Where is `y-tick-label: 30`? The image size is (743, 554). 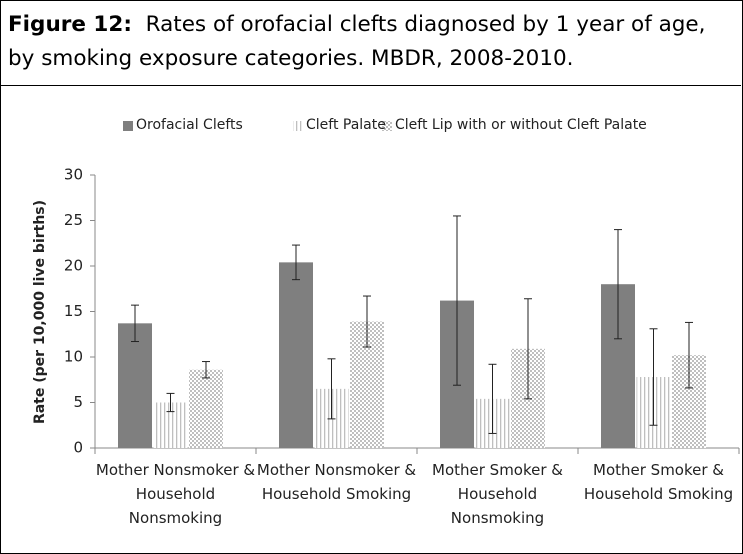 y-tick-label: 30 is located at coordinates (73, 175).